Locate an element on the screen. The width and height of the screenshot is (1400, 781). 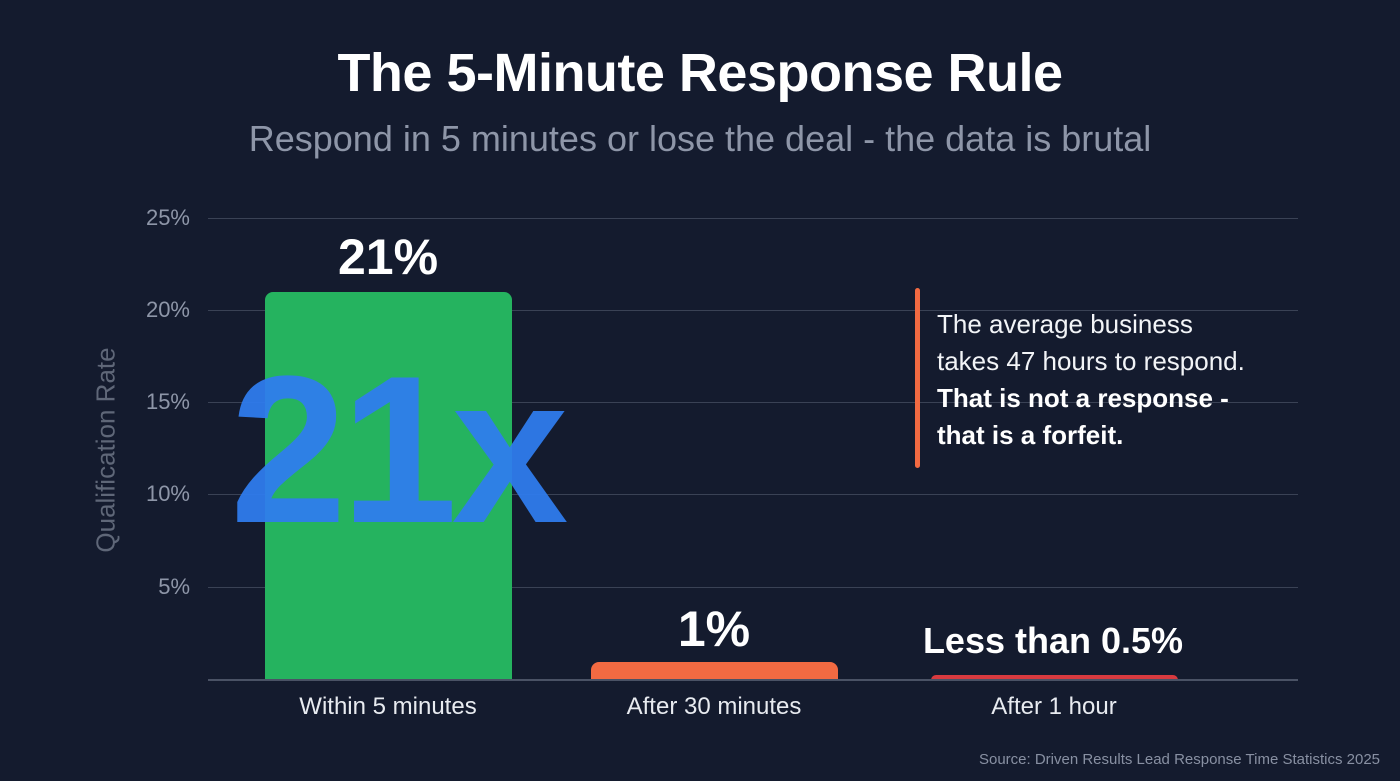
x-axis-line is located at coordinates (753, 680).